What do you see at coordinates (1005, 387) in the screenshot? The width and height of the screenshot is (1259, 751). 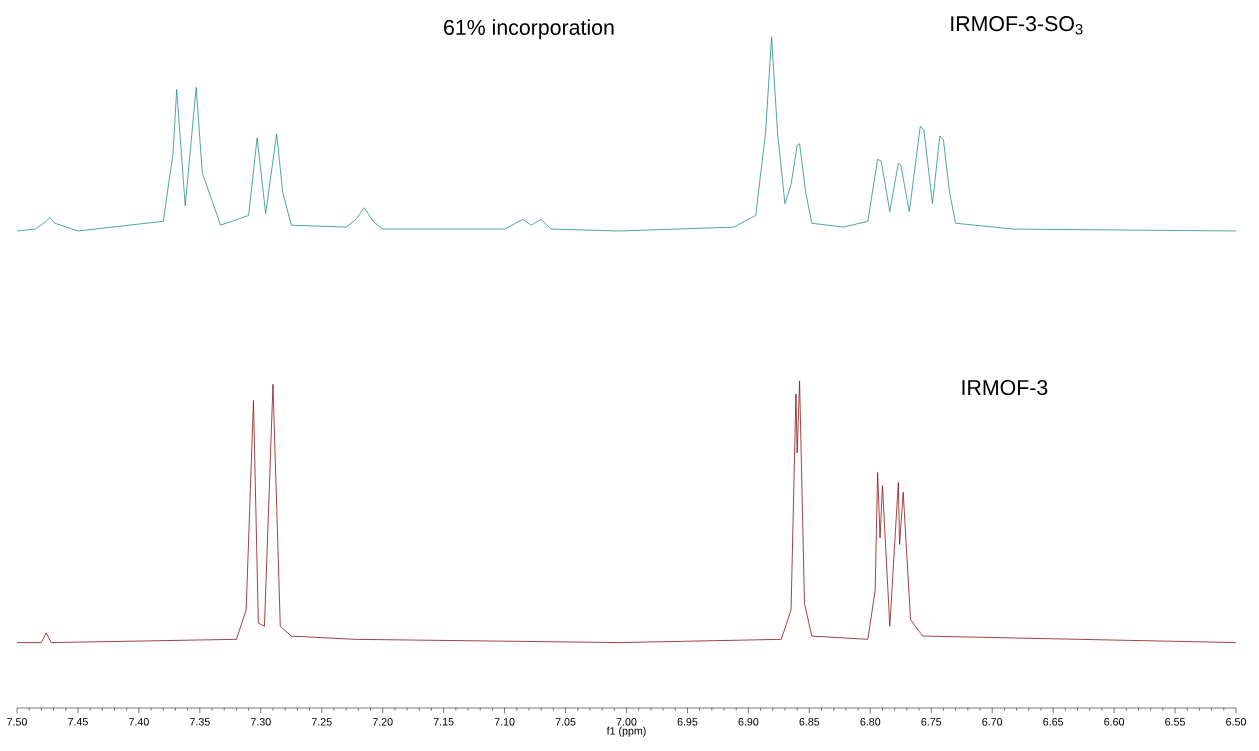 I see `text: IRMOF-3` at bounding box center [1005, 387].